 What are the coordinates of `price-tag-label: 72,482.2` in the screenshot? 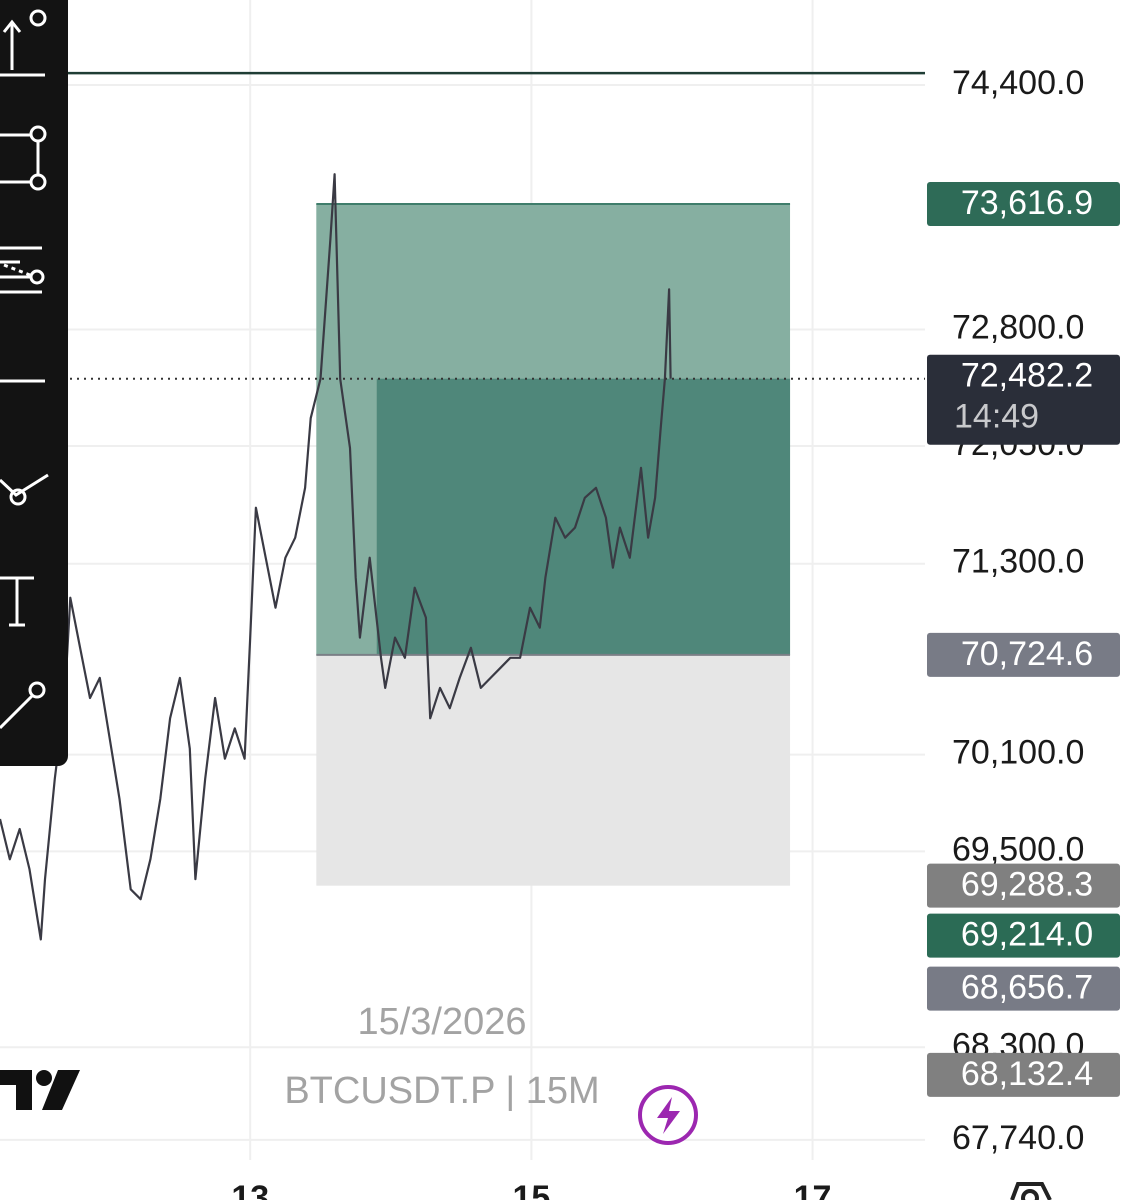 It's located at (1027, 376).